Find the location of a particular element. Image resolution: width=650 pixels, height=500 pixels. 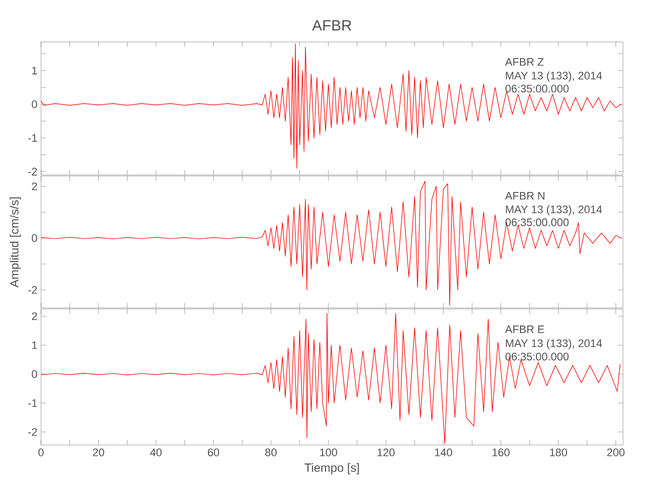

annotation: AFBR Z is located at coordinates (524, 62).